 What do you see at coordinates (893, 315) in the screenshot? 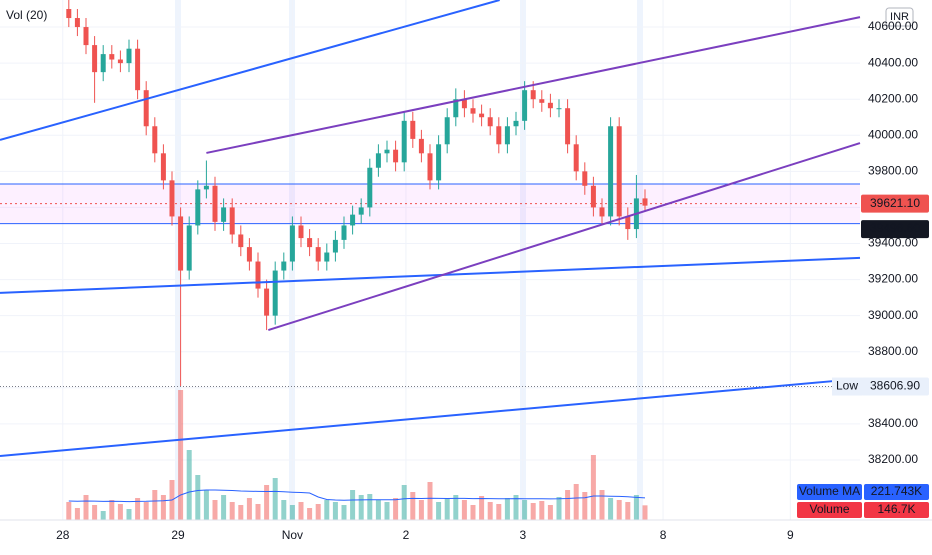
I see `y-tick-label: 39000.00` at bounding box center [893, 315].